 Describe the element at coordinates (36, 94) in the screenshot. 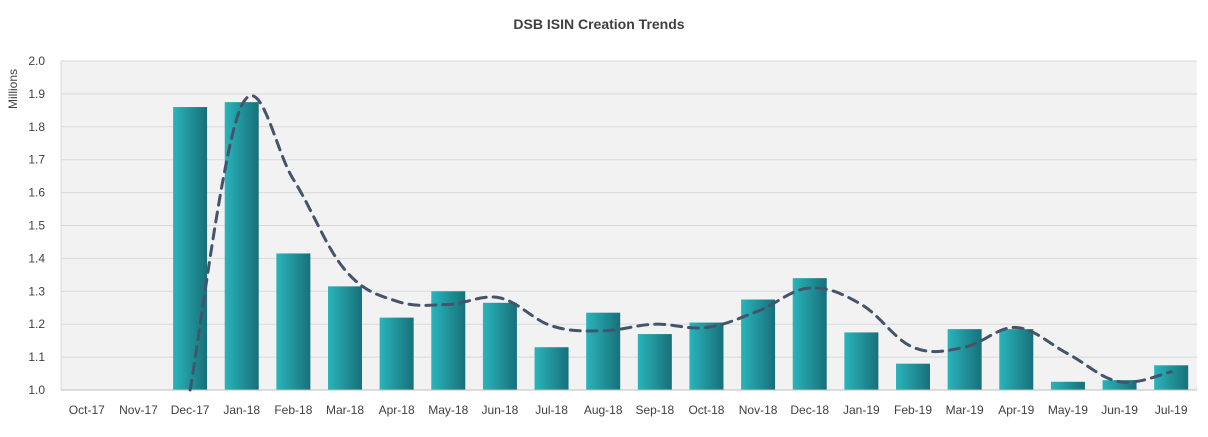

I see `y-tick-label: 1.9` at that location.